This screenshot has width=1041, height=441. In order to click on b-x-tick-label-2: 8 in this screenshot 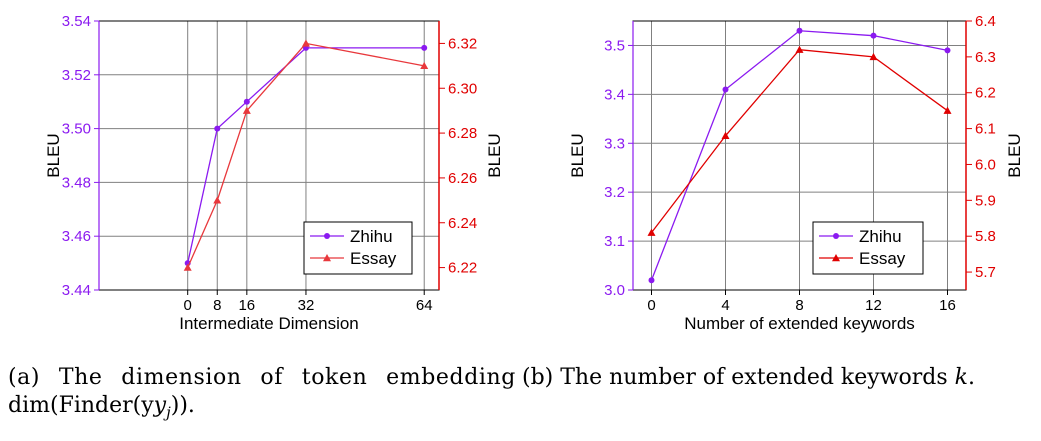, I will do `click(799, 305)`.